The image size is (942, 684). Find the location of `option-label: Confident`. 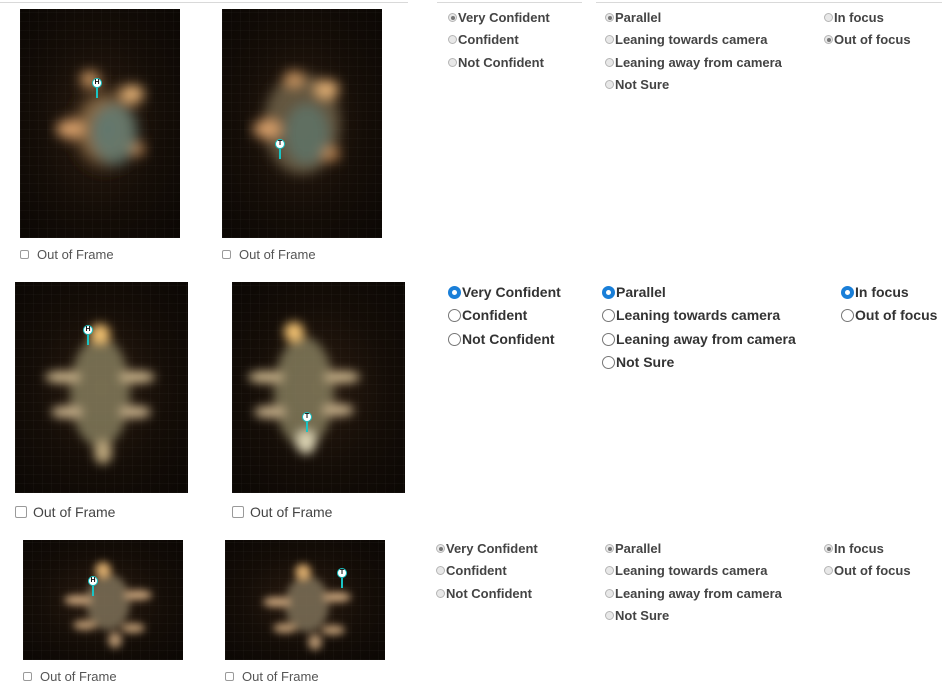

option-label: Confident is located at coordinates (495, 315).